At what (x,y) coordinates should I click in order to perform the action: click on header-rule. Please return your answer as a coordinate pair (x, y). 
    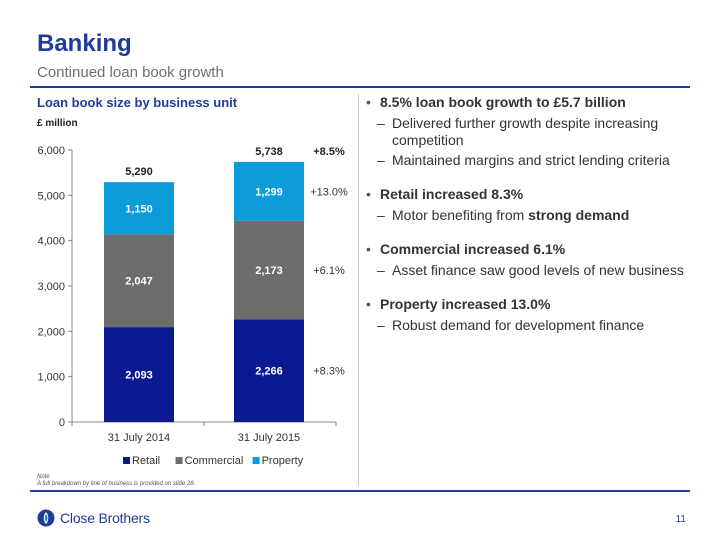
    Looking at the image, I should click on (360, 87).